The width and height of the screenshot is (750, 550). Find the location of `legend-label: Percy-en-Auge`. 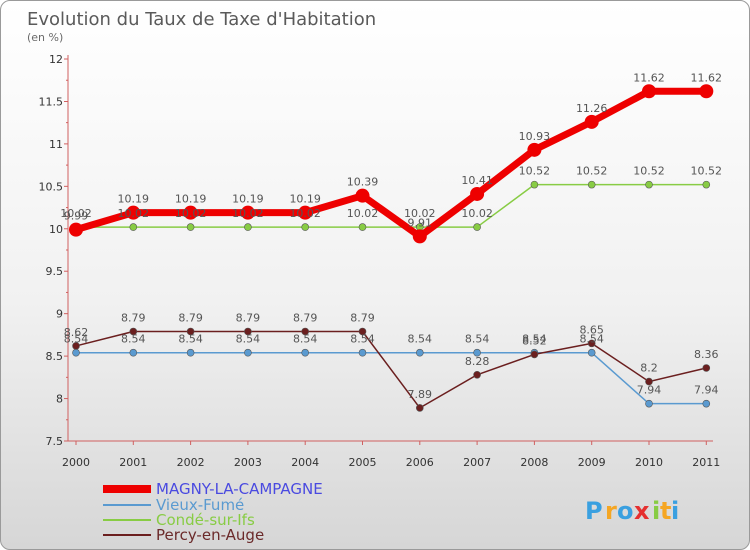

legend-label: Percy-en-Auge is located at coordinates (210, 535).